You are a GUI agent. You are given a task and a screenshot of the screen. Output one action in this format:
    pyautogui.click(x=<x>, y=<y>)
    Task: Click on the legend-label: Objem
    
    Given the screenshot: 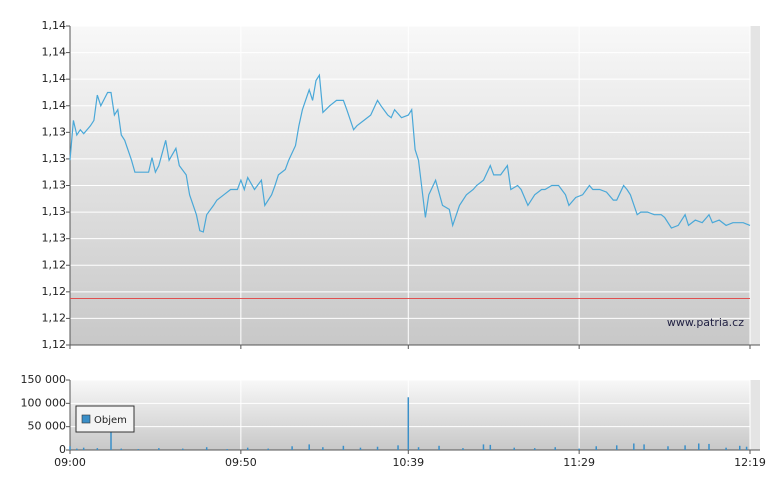 What is the action you would take?
    pyautogui.click(x=110, y=420)
    